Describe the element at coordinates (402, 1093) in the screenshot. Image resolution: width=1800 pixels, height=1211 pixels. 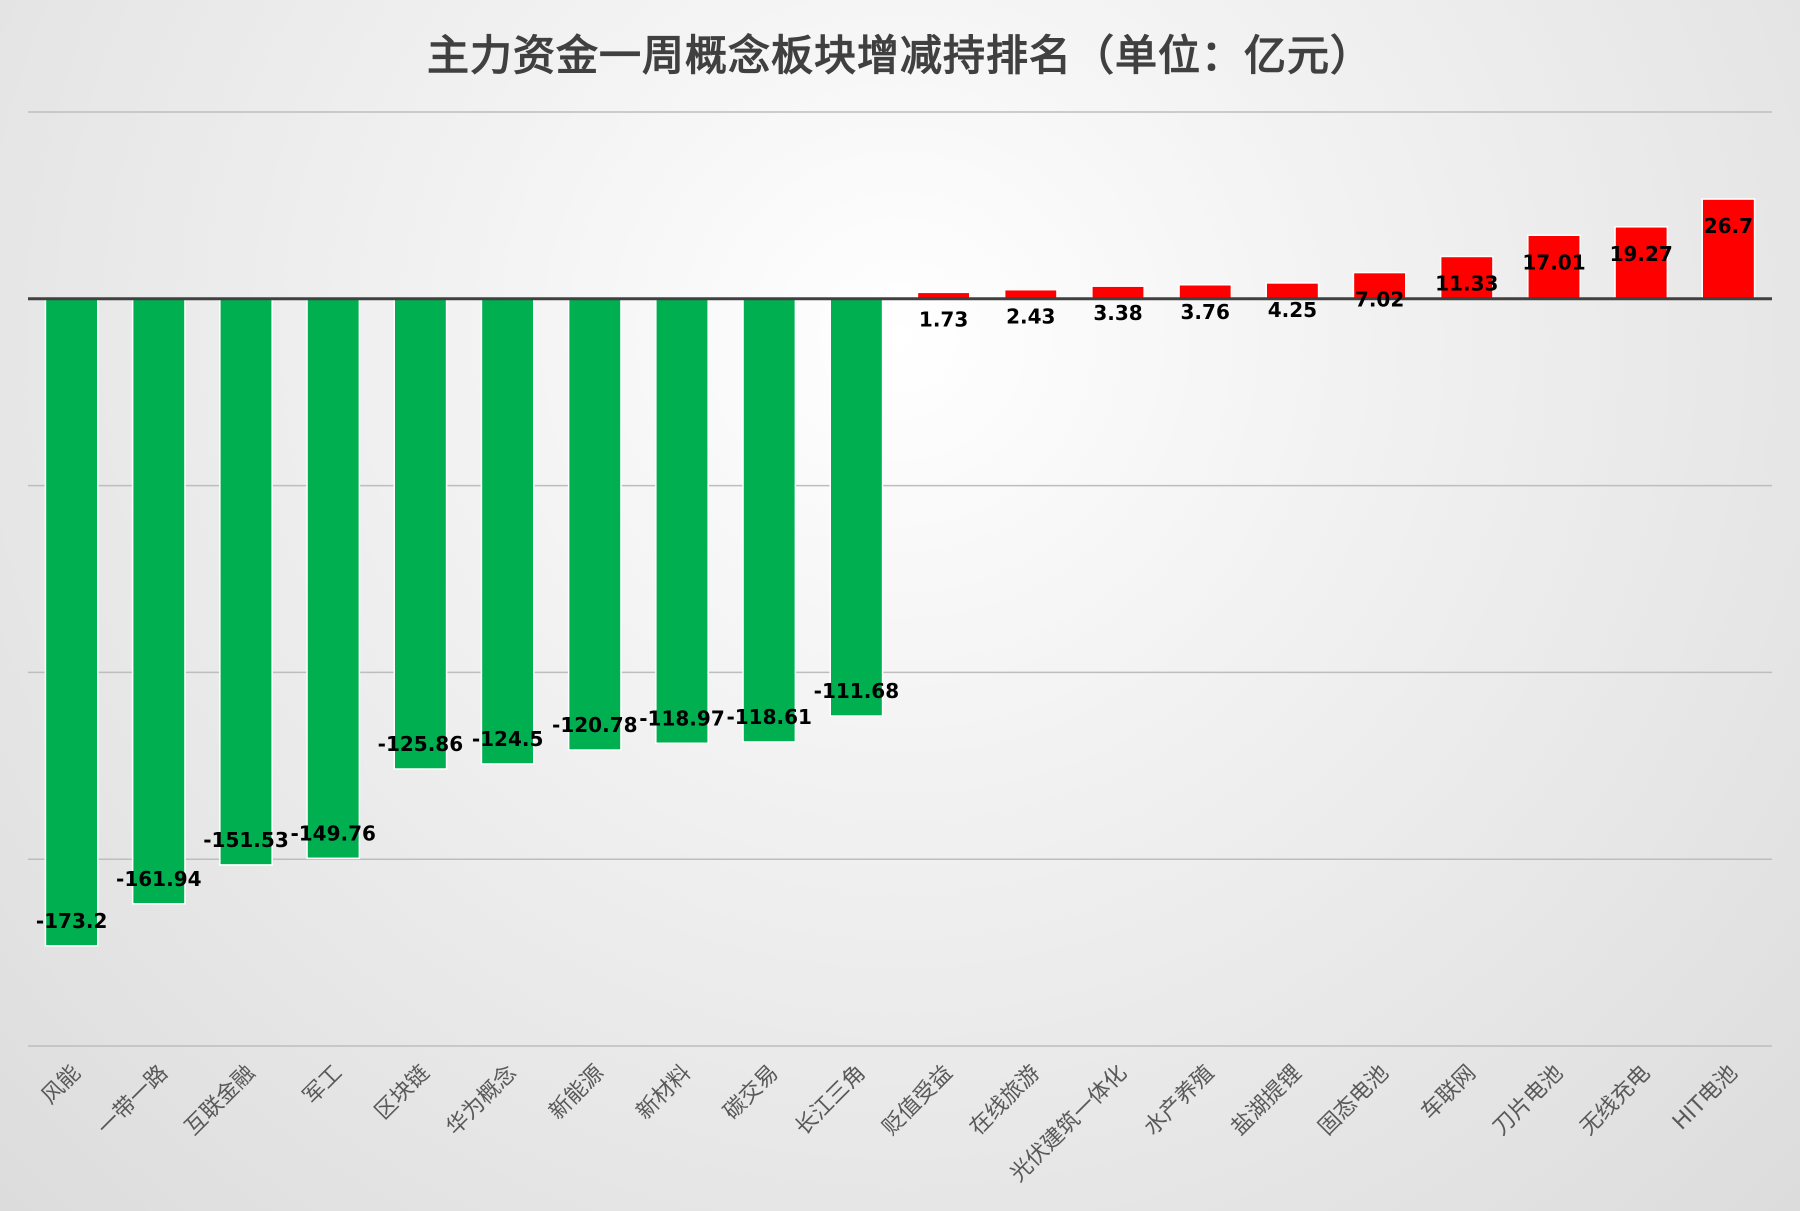
I see `category-label: 区块链` at that location.